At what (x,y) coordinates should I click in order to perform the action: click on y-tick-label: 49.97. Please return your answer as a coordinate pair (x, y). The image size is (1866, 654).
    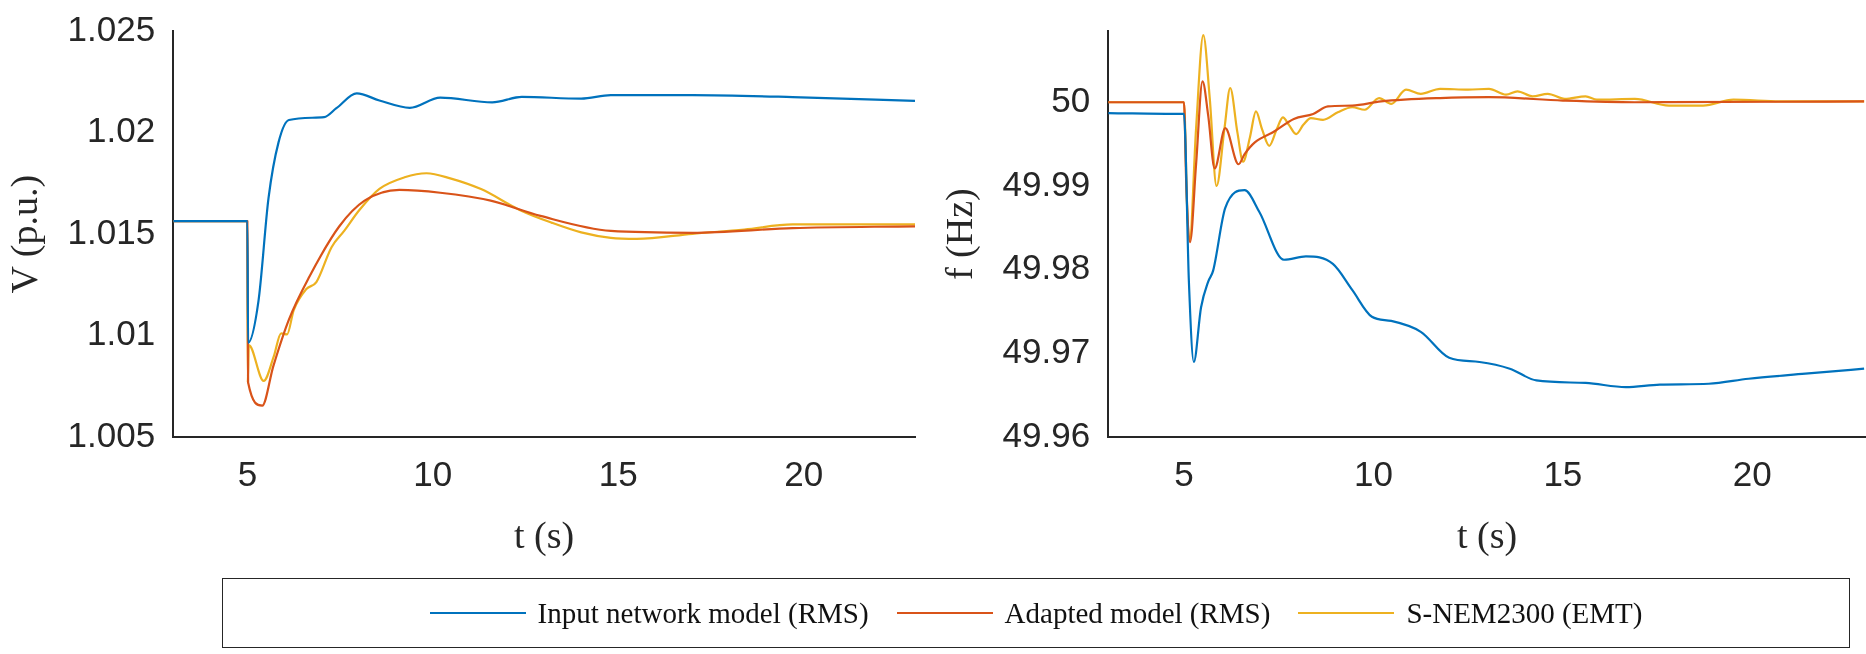
    Looking at the image, I should click on (1046, 351).